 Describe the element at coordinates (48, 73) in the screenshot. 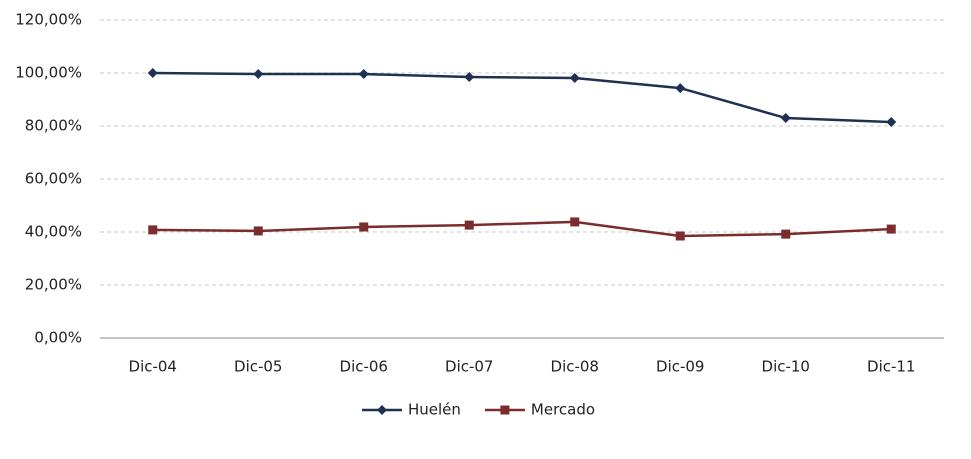

I see `y-tick-label: 100,00%` at that location.